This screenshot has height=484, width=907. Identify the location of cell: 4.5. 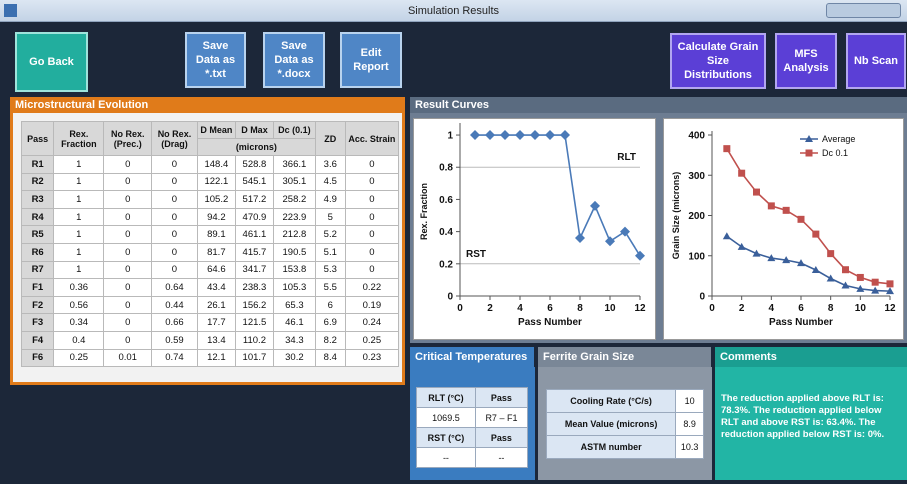
(330, 182).